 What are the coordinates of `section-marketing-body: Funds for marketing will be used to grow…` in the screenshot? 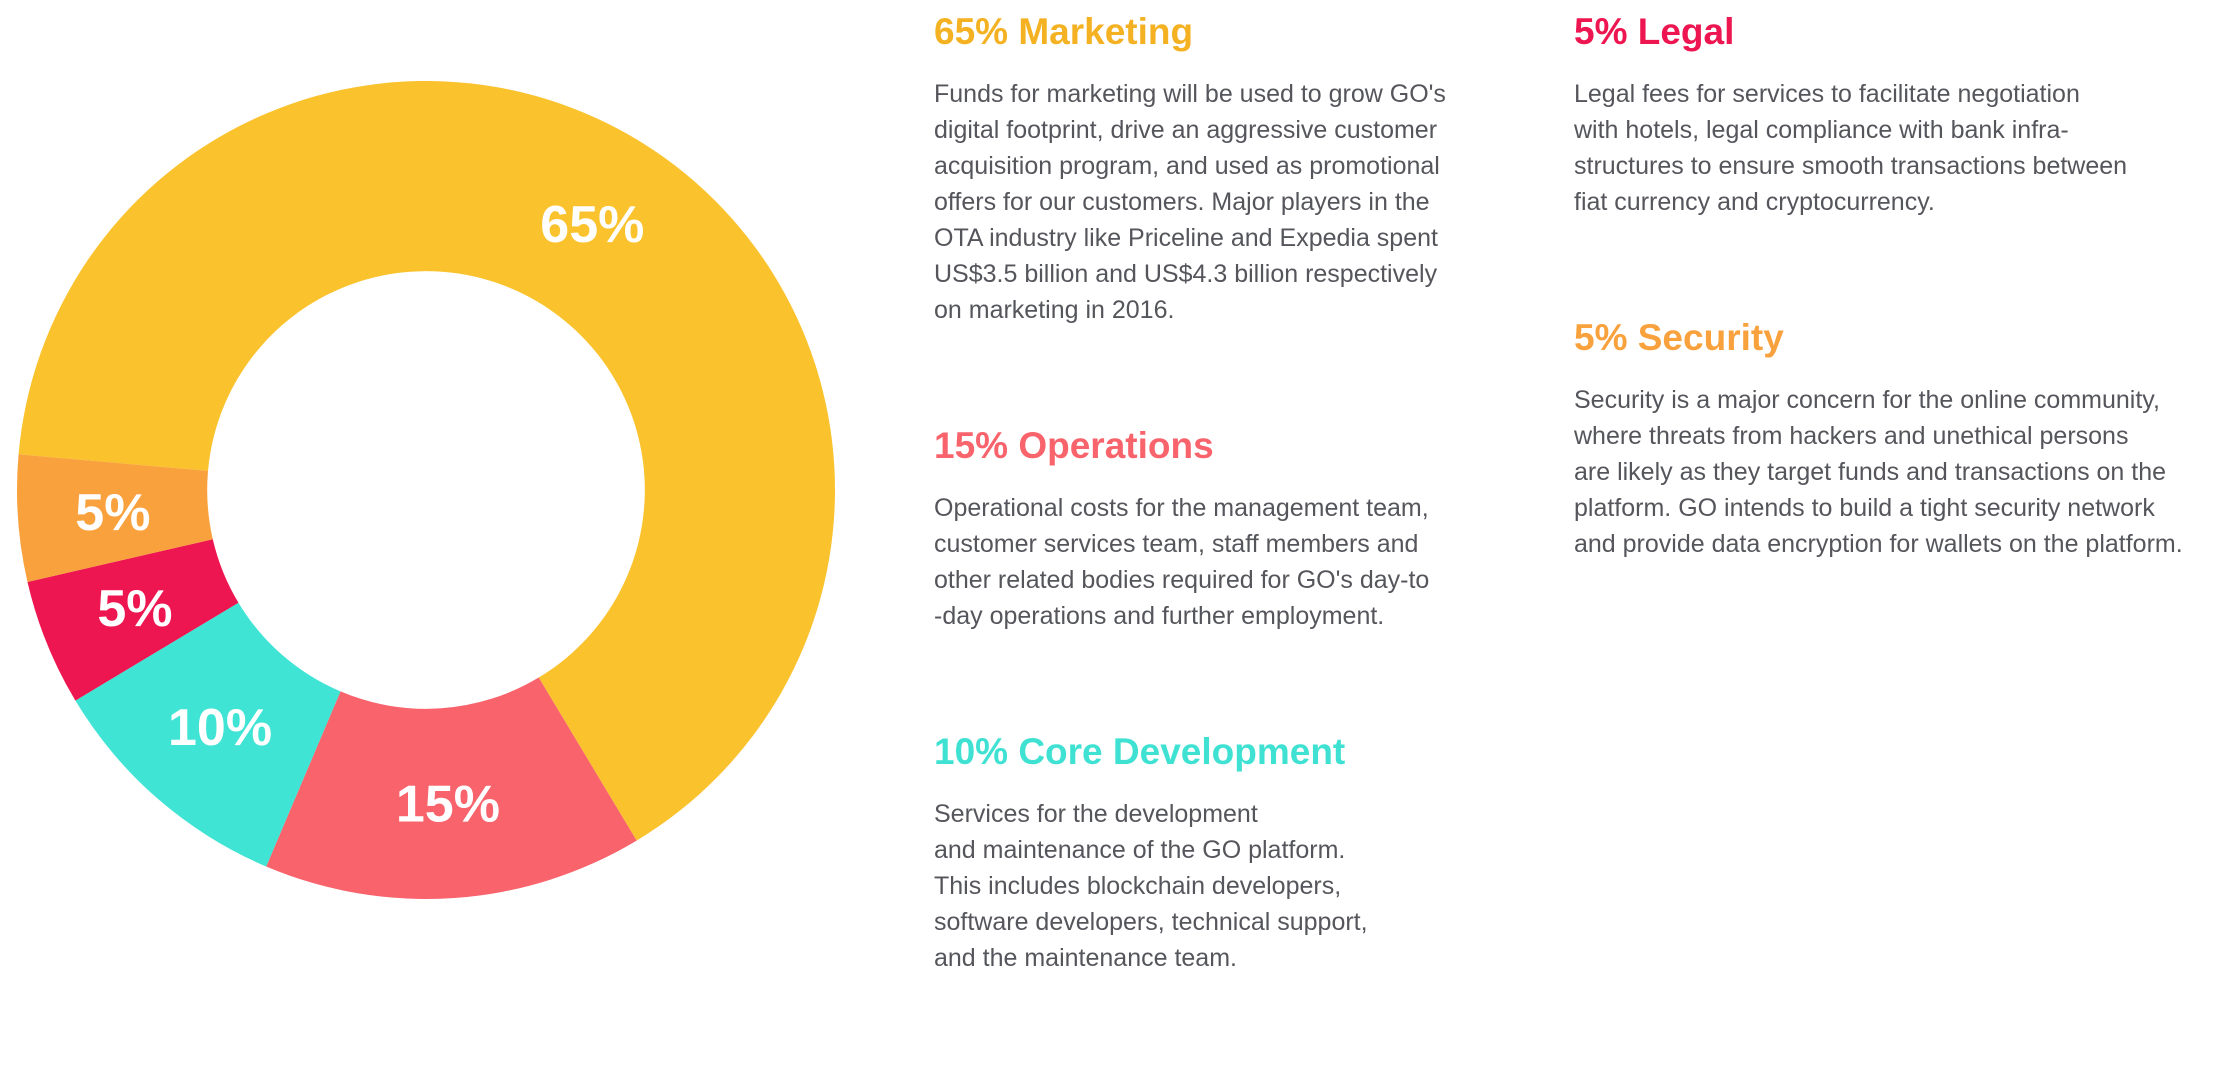 It's located at (1190, 202).